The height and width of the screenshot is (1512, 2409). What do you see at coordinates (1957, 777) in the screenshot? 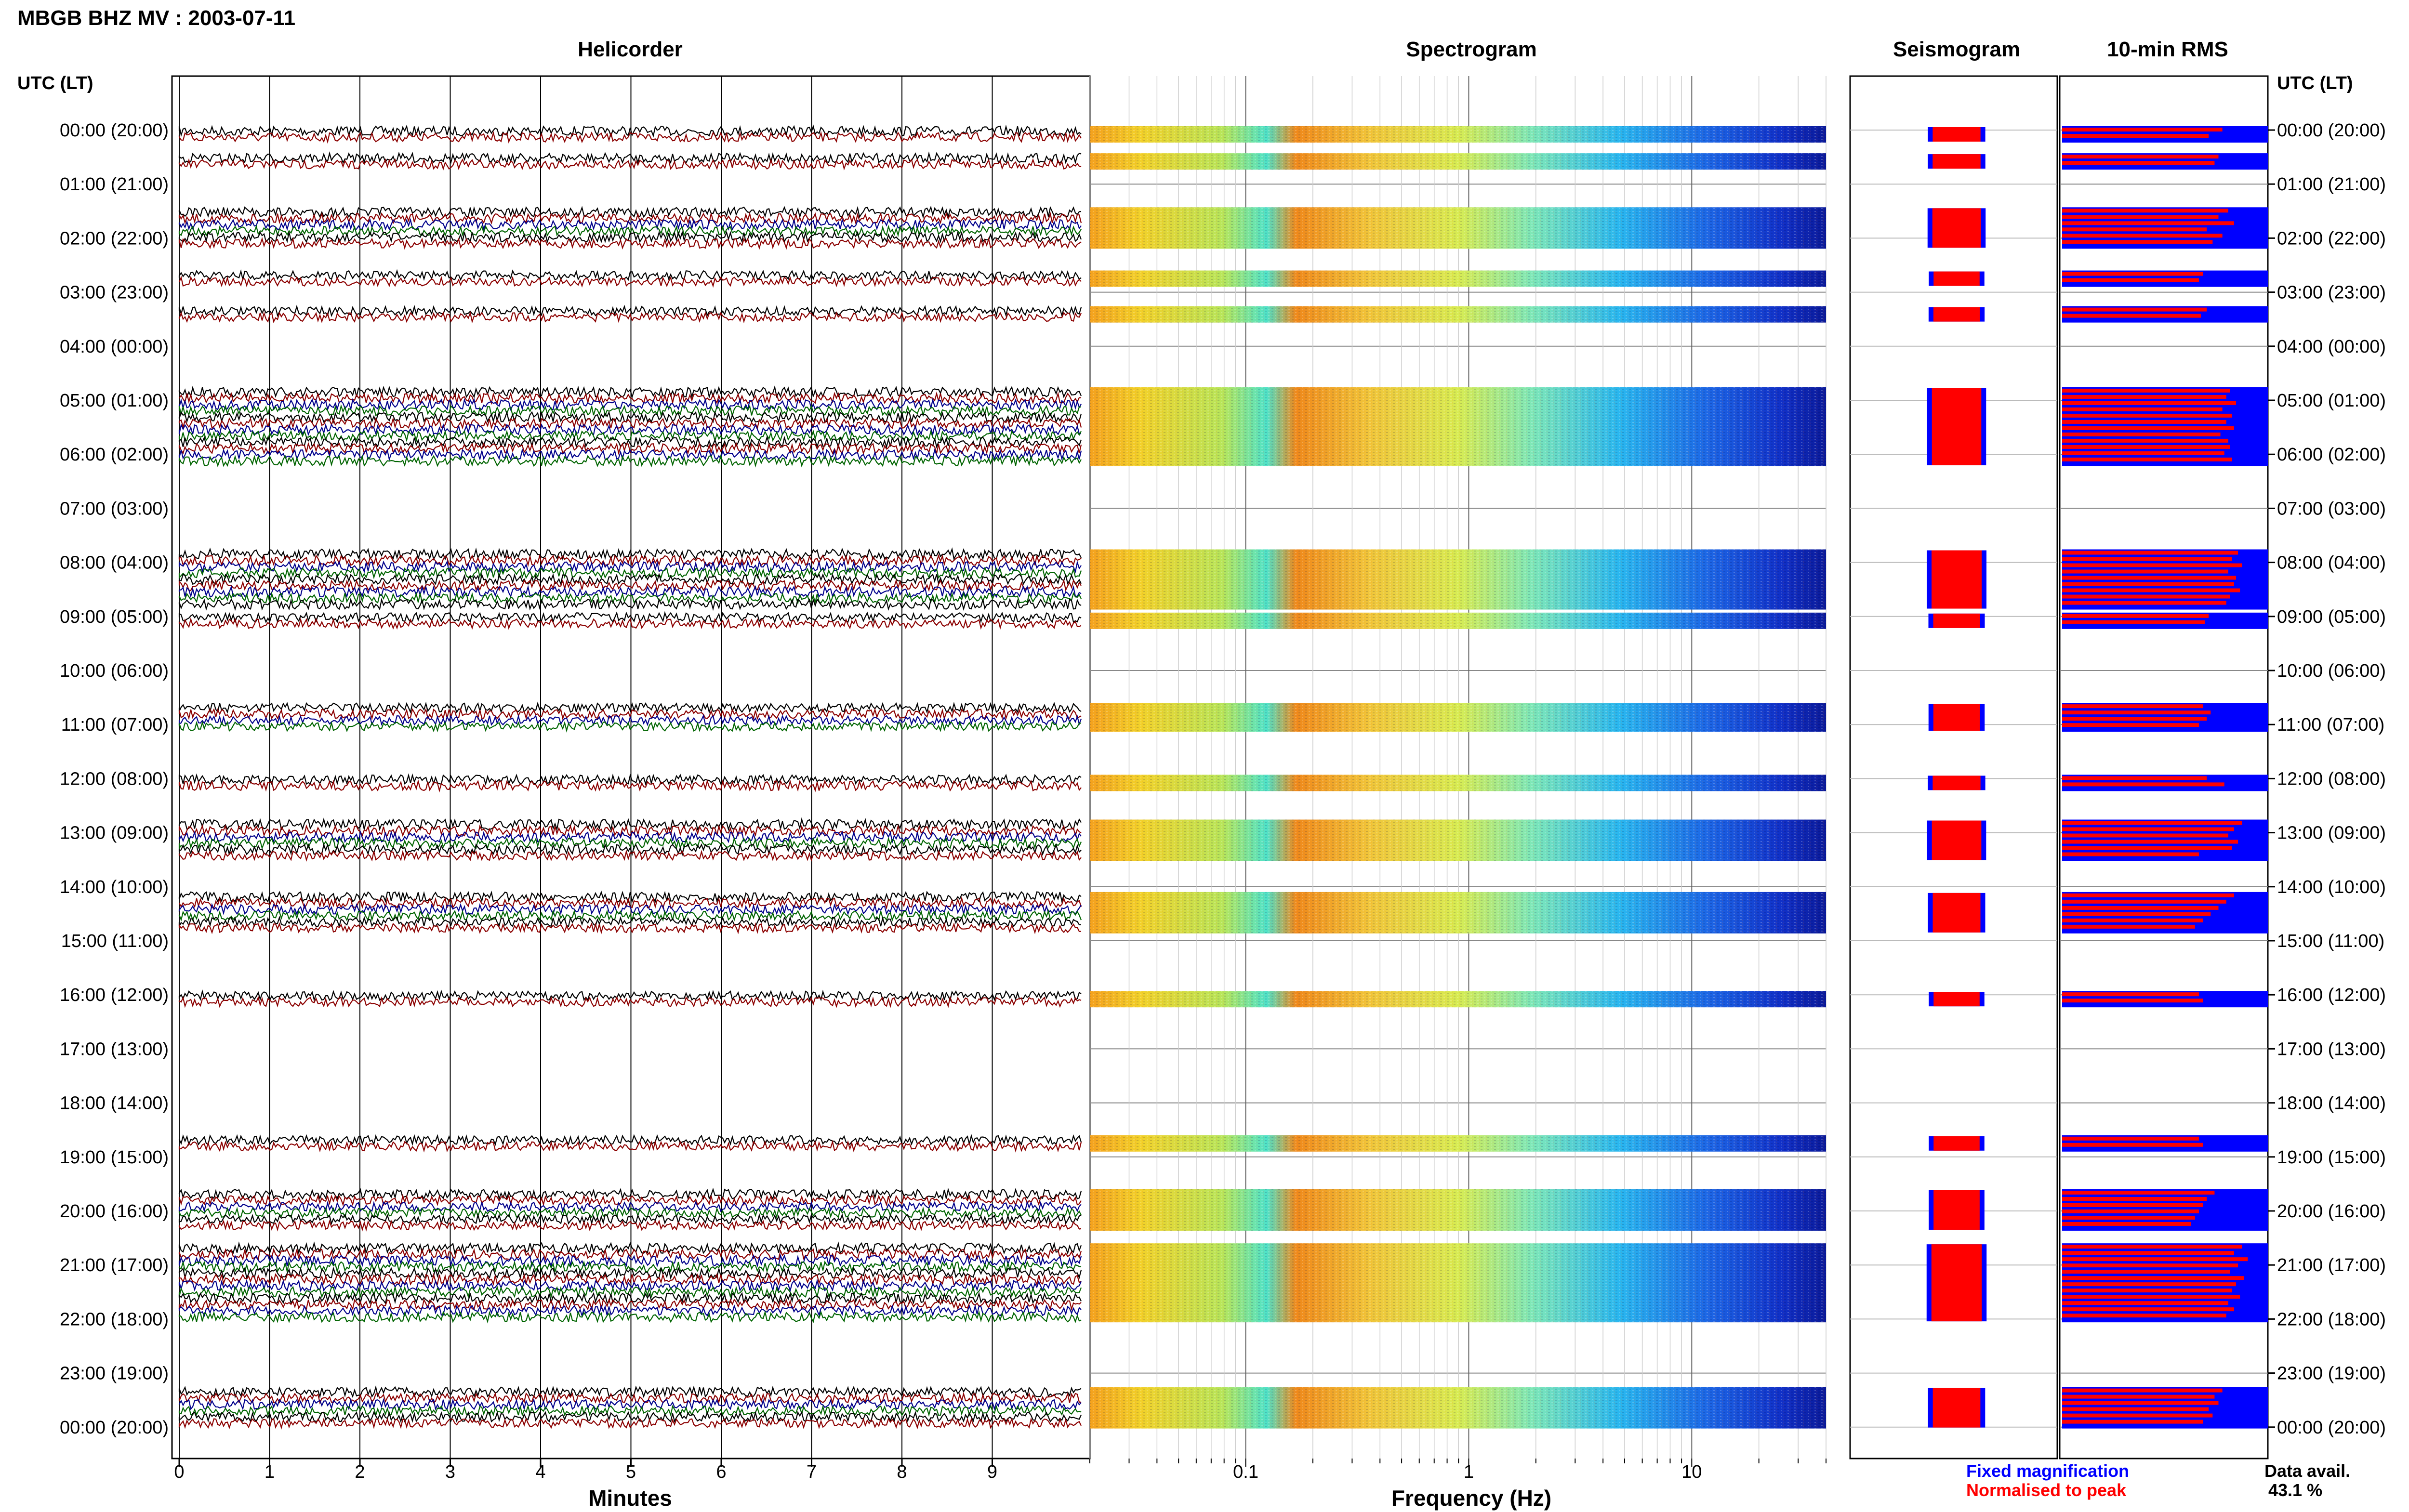
I see `seismogram-blobs` at bounding box center [1957, 777].